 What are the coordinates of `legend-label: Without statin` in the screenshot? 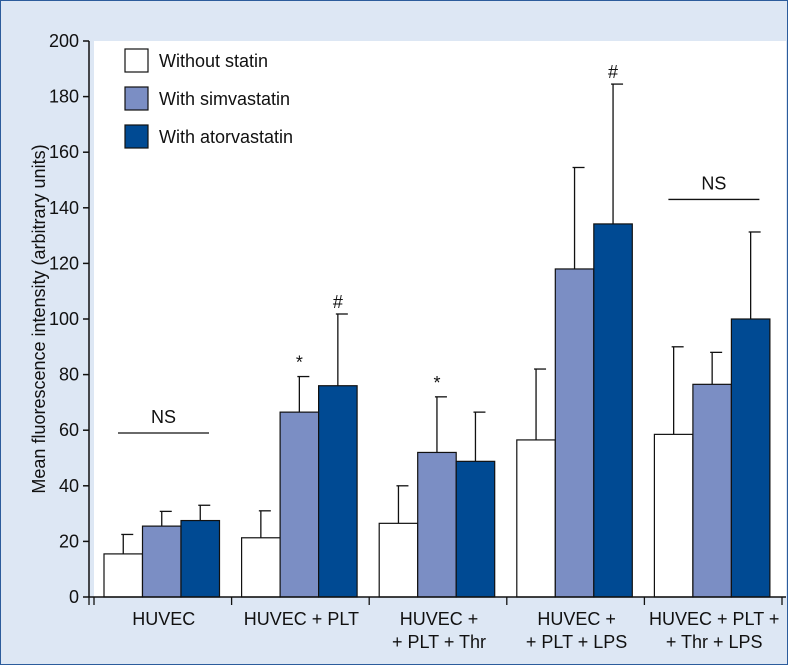 It's located at (213, 61).